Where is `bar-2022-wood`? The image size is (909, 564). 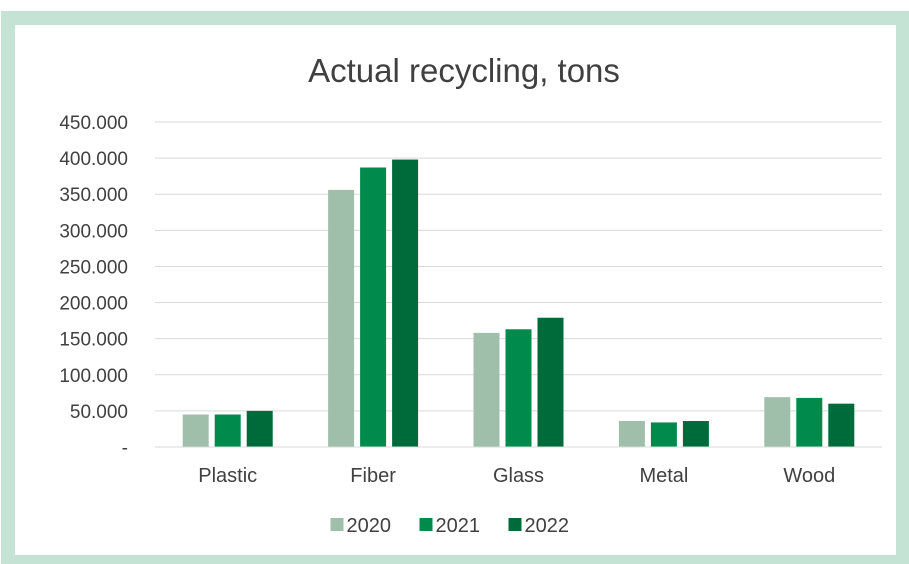 bar-2022-wood is located at coordinates (841, 425).